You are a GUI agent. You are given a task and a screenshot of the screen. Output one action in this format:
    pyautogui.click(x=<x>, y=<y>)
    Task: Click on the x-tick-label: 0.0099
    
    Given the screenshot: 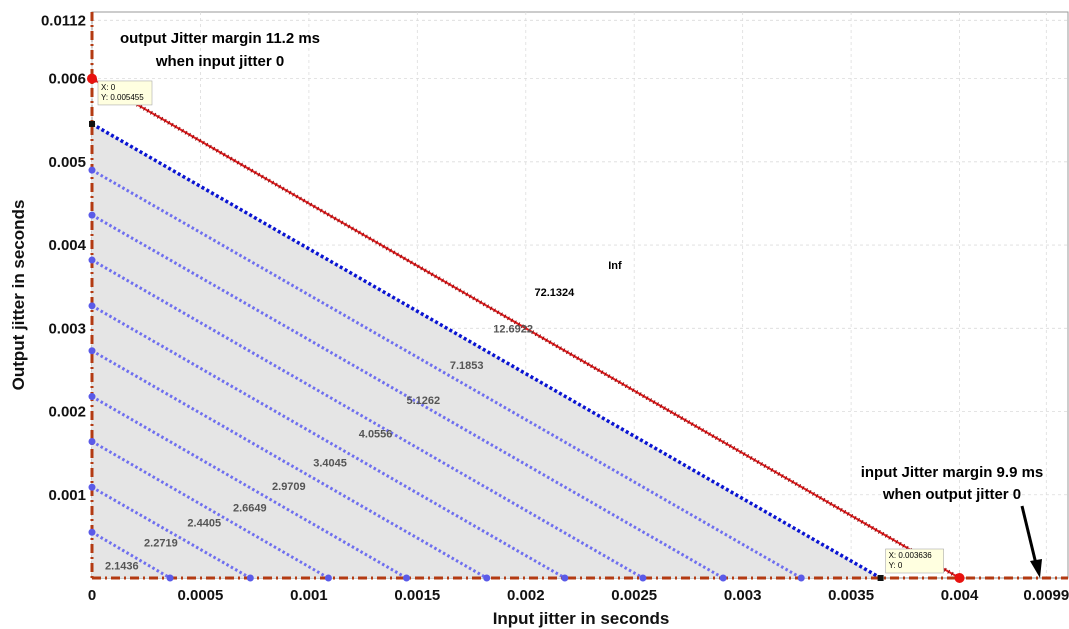 What is the action you would take?
    pyautogui.click(x=1046, y=595)
    